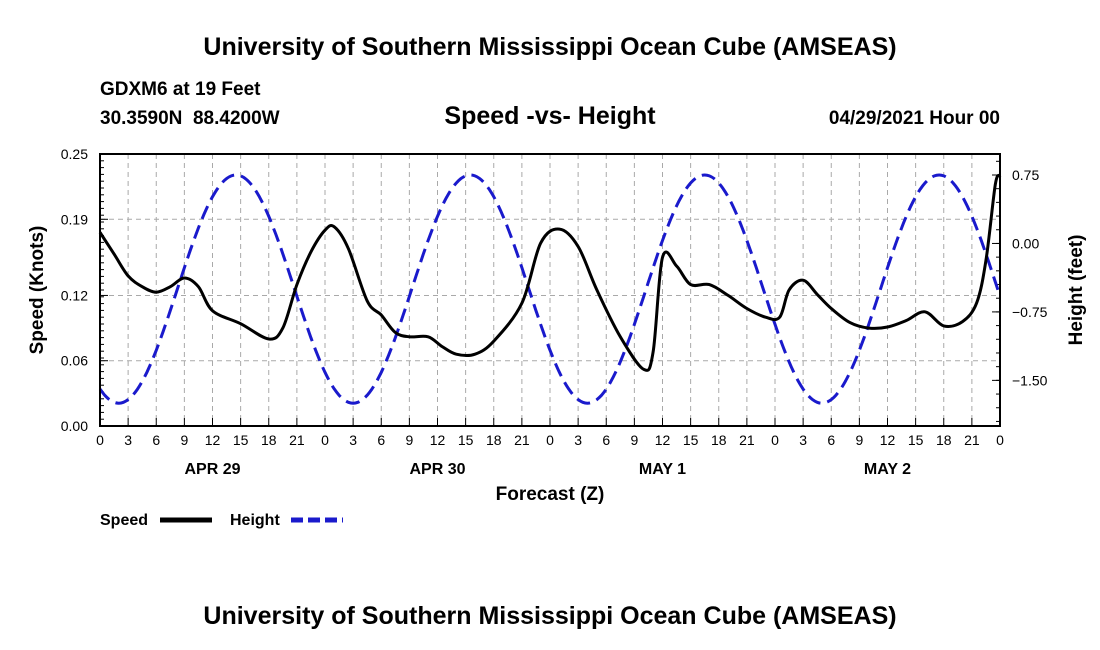 This screenshot has height=650, width=1100. Describe the element at coordinates (1030, 312) in the screenshot. I see `right-tick-label: −0.75` at that location.